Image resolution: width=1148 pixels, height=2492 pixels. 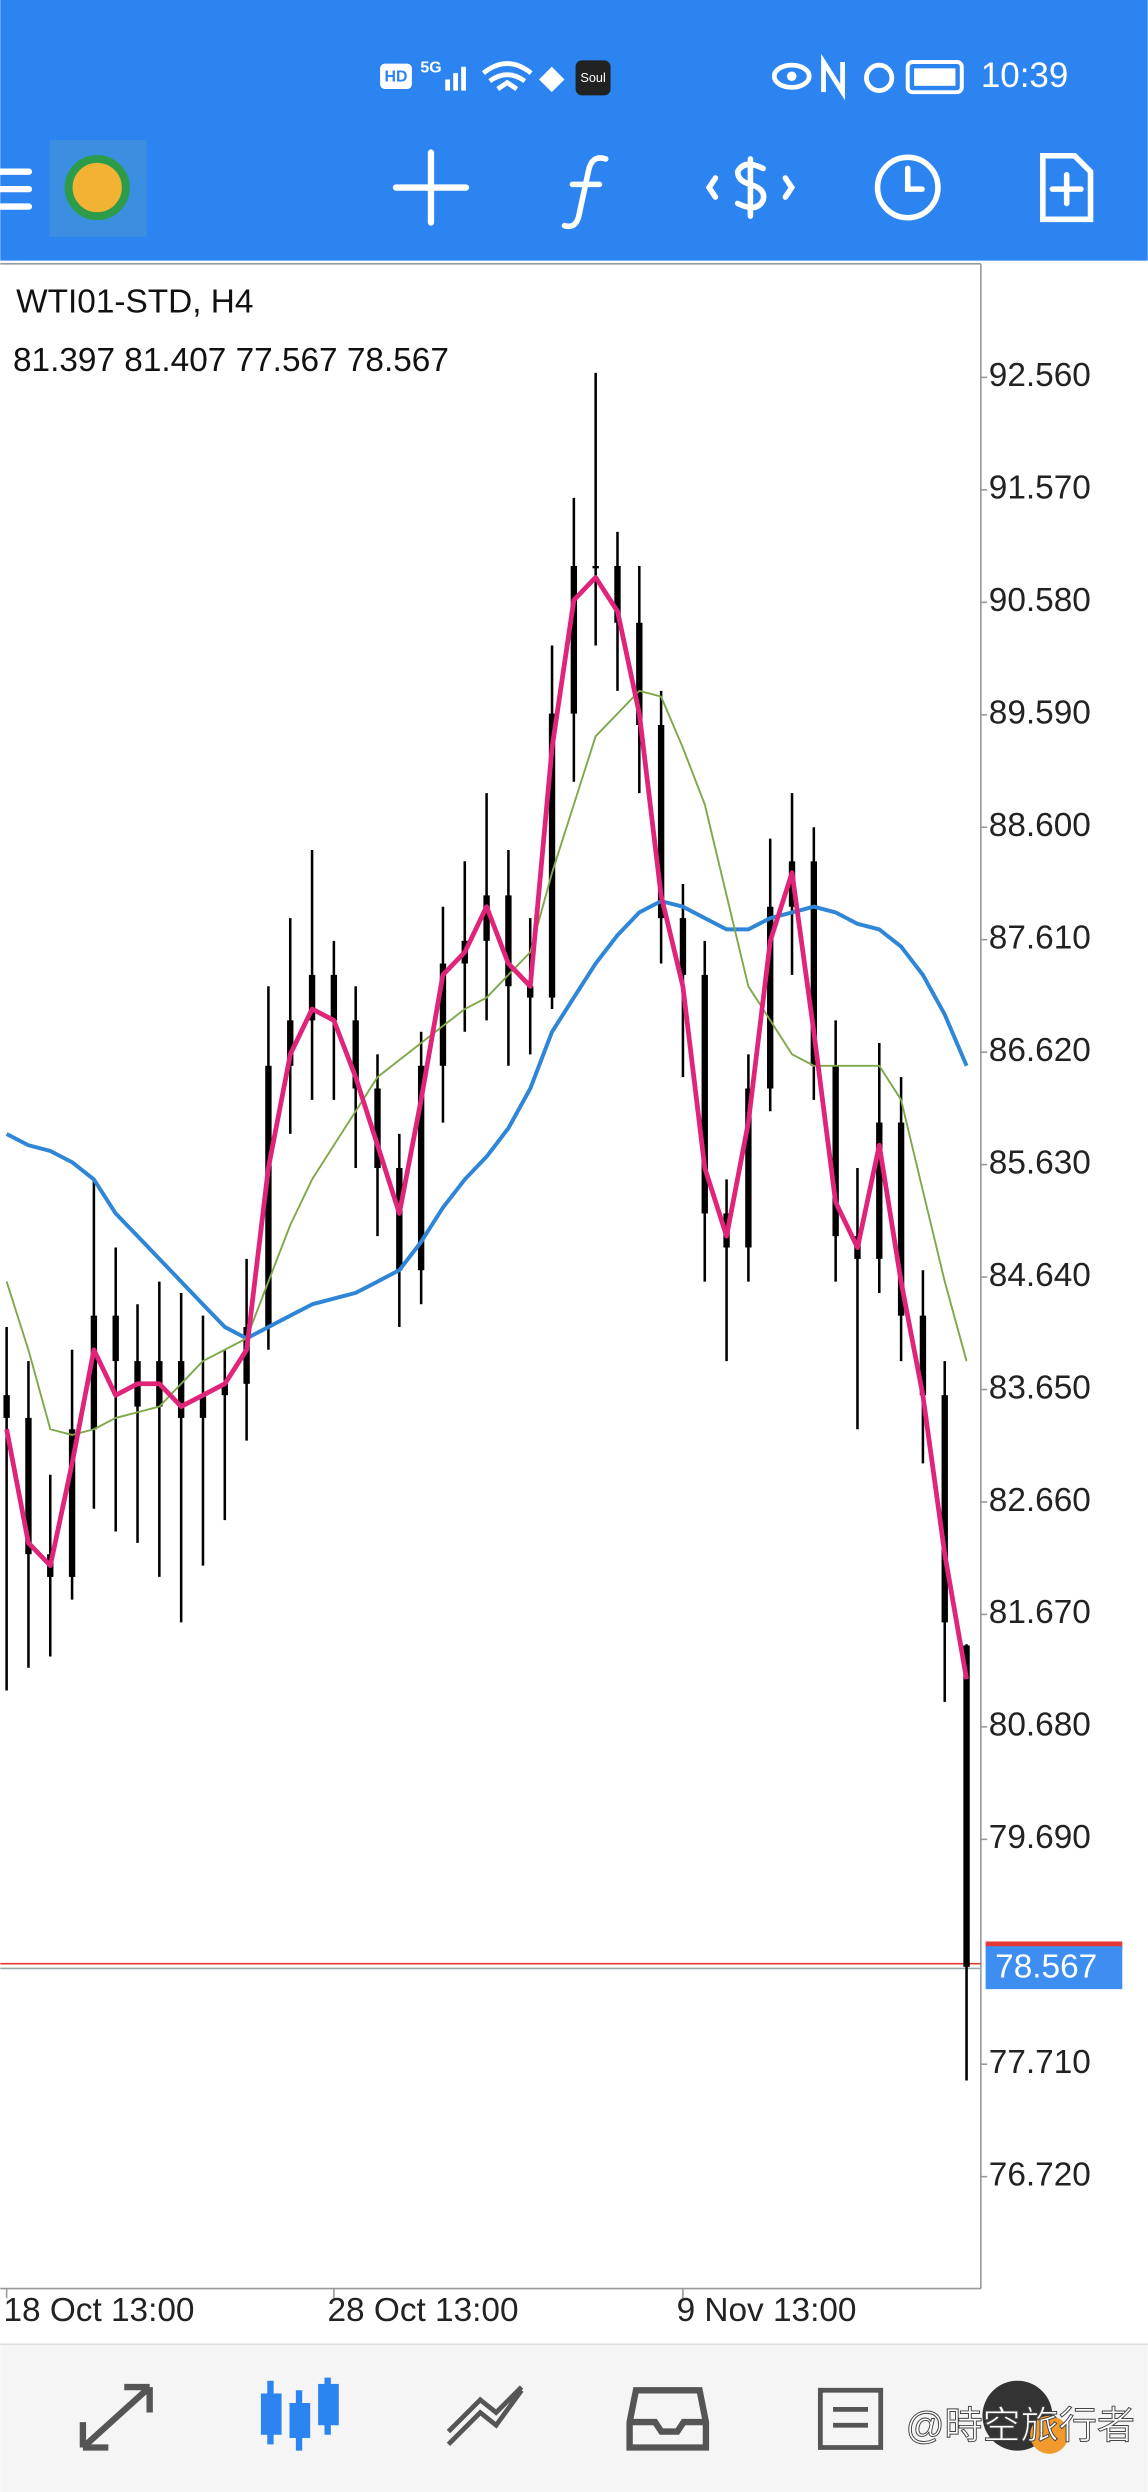 I want to click on price-tag, so click(x=1054, y=1968).